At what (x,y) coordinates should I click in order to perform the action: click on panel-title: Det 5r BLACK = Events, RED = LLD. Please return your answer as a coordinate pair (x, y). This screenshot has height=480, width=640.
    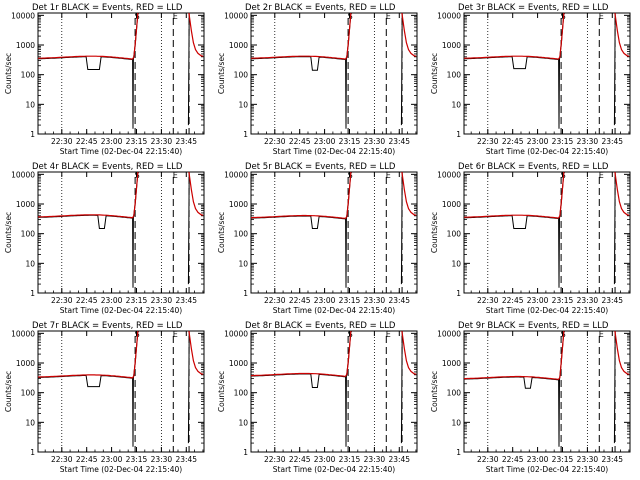
    Looking at the image, I should click on (320, 167).